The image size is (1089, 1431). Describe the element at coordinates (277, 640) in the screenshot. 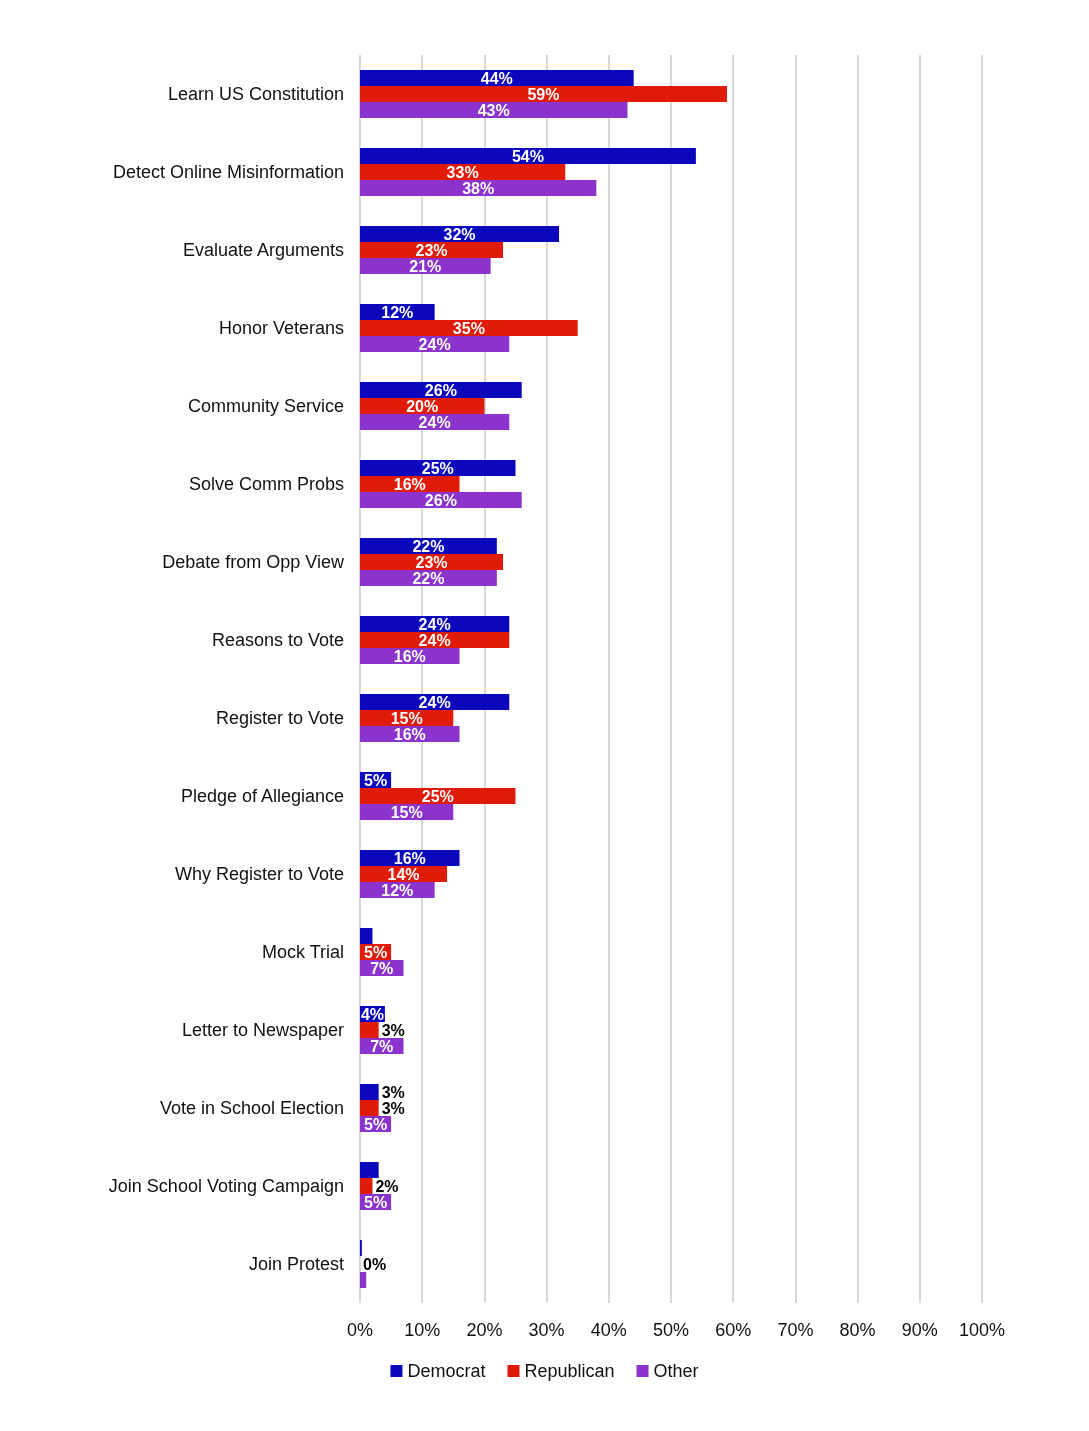

I see `y-tick-label: Reasons to Vote` at that location.